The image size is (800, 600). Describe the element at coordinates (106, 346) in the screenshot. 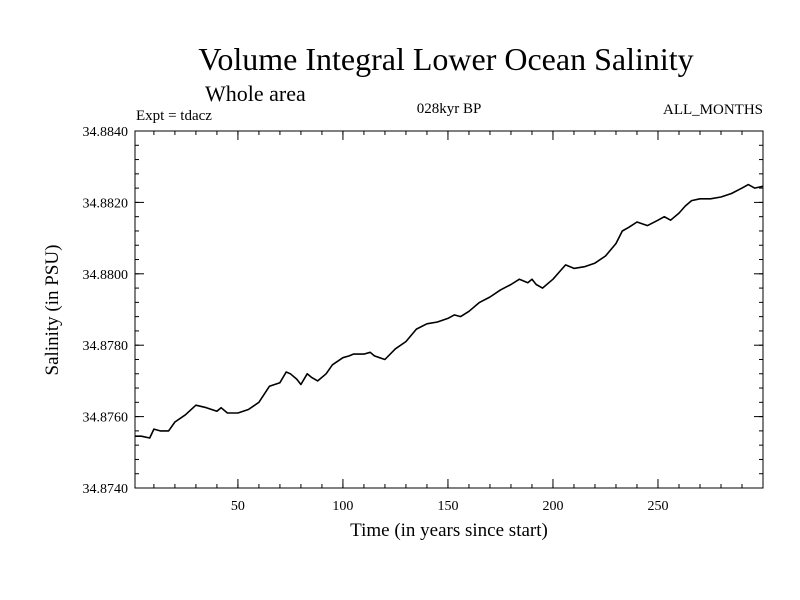

I see `y-tick-label: 34.8780` at that location.